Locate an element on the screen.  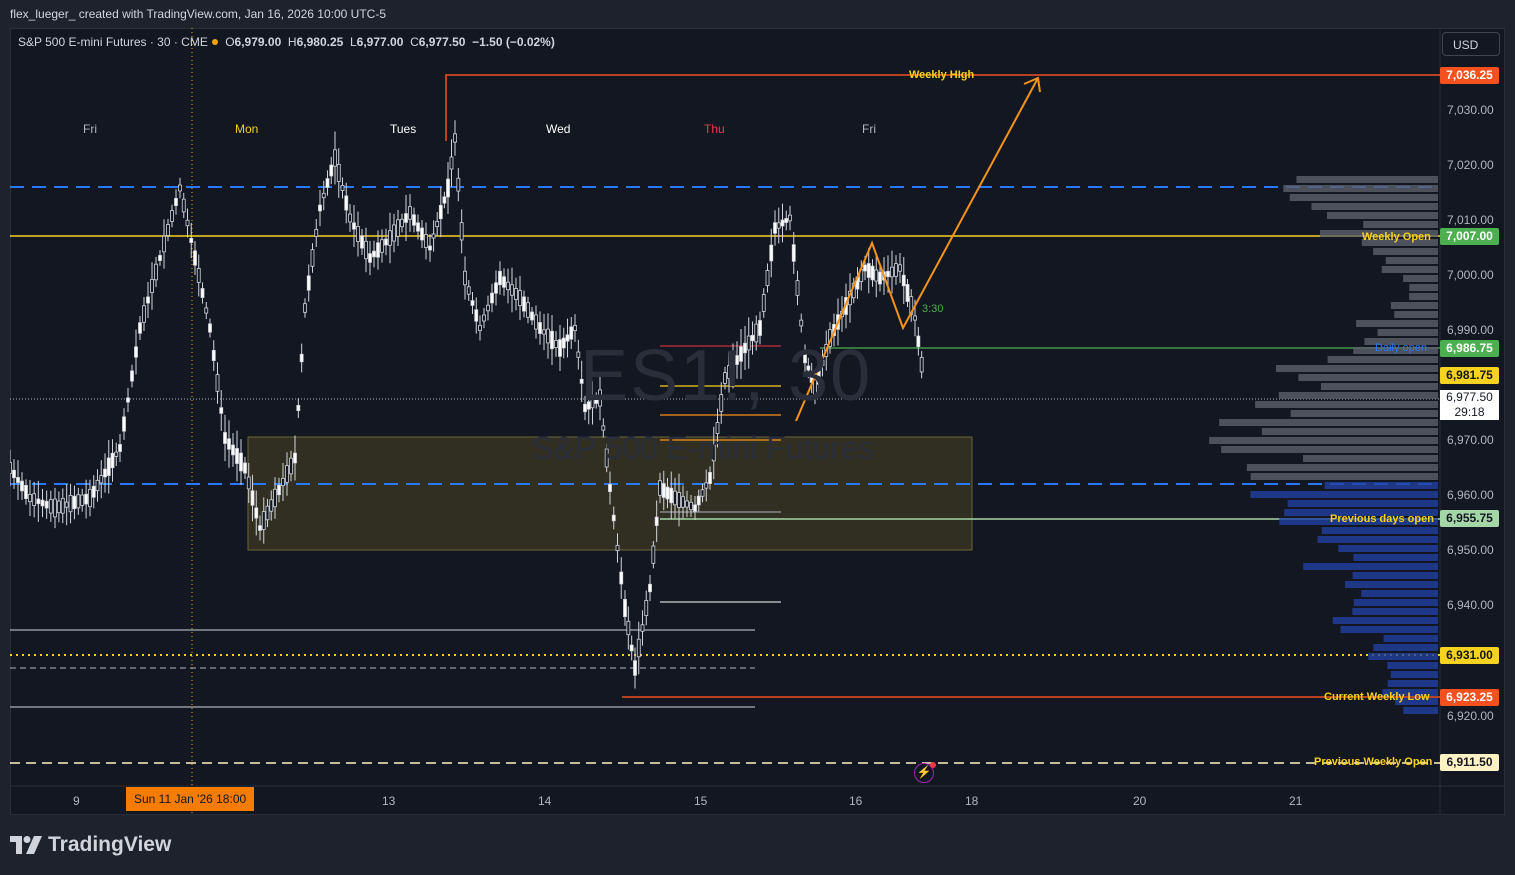
price-axis-label: 6,920.00 is located at coordinates (1470, 716).